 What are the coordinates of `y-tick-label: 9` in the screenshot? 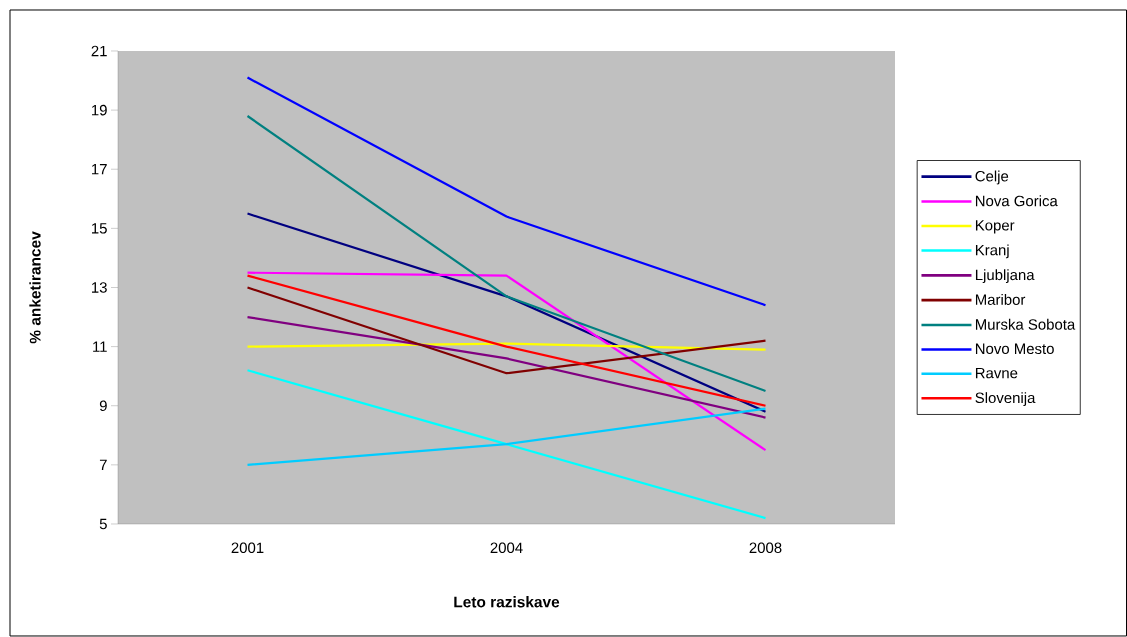 It's located at (103, 406).